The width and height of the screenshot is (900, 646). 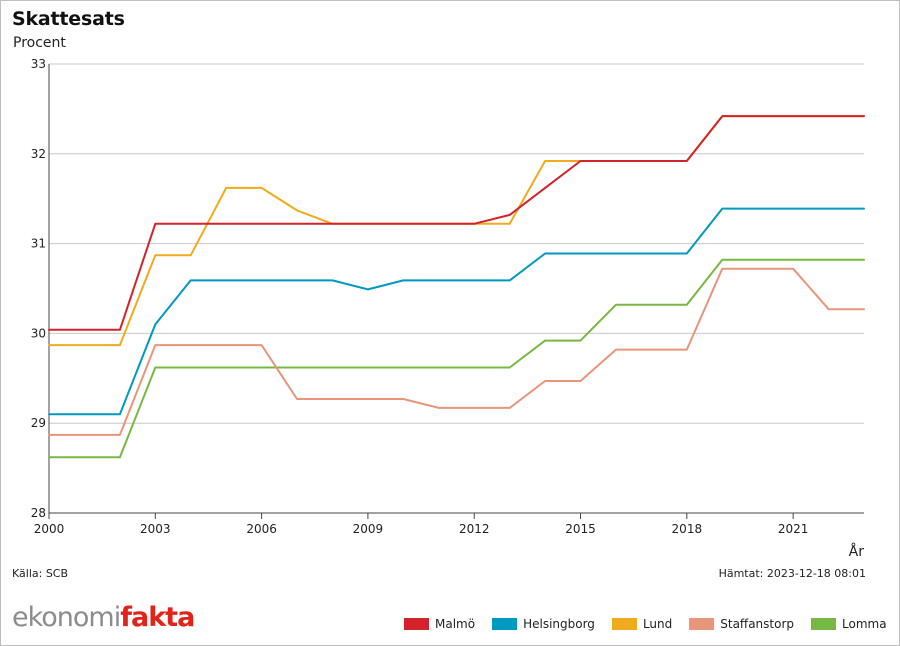 What do you see at coordinates (793, 529) in the screenshot?
I see `x-tick-label: 2021` at bounding box center [793, 529].